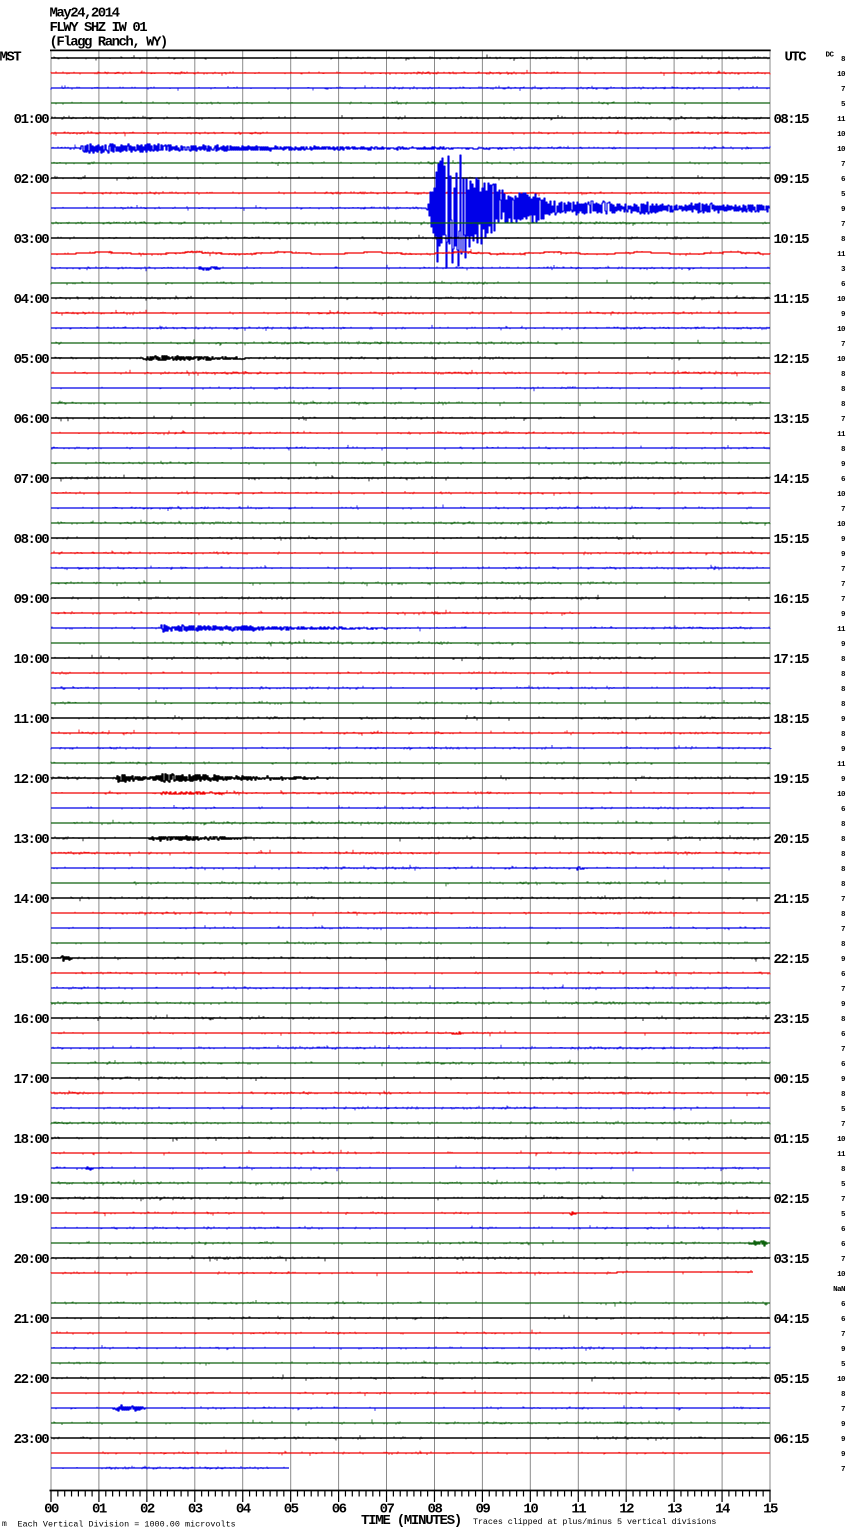 The image size is (850, 1534). What do you see at coordinates (339, 1510) in the screenshot?
I see `svg-text: 06` at bounding box center [339, 1510].